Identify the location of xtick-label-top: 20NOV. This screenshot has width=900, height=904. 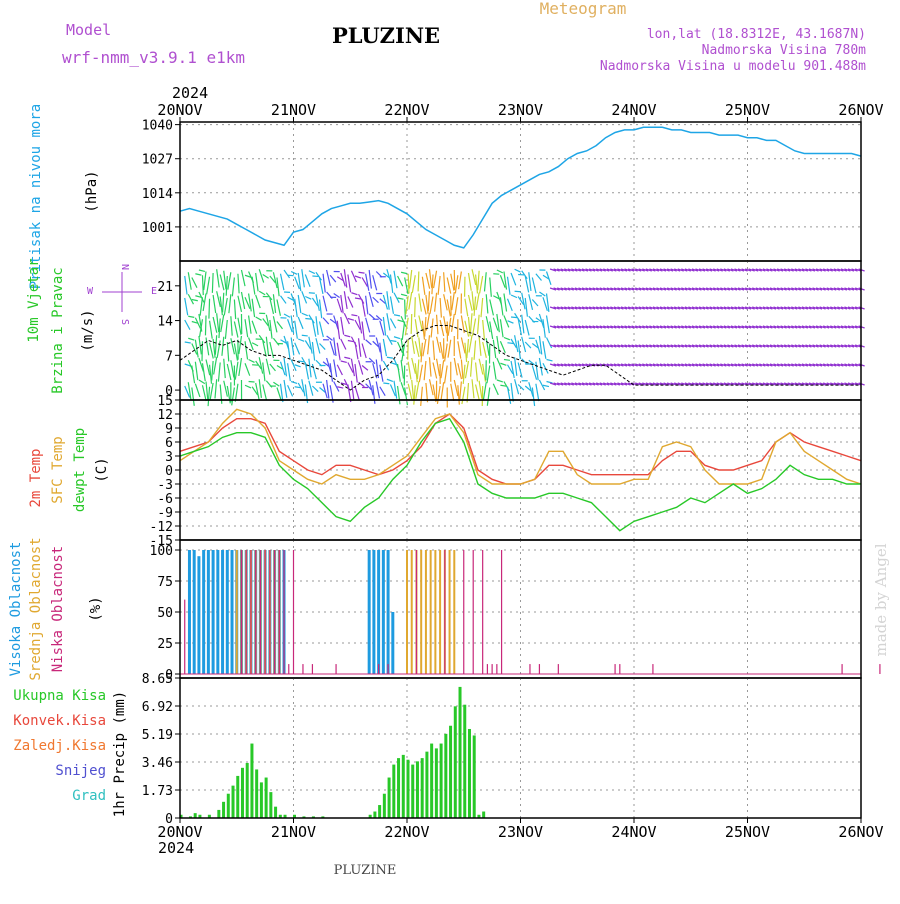
(179, 110).